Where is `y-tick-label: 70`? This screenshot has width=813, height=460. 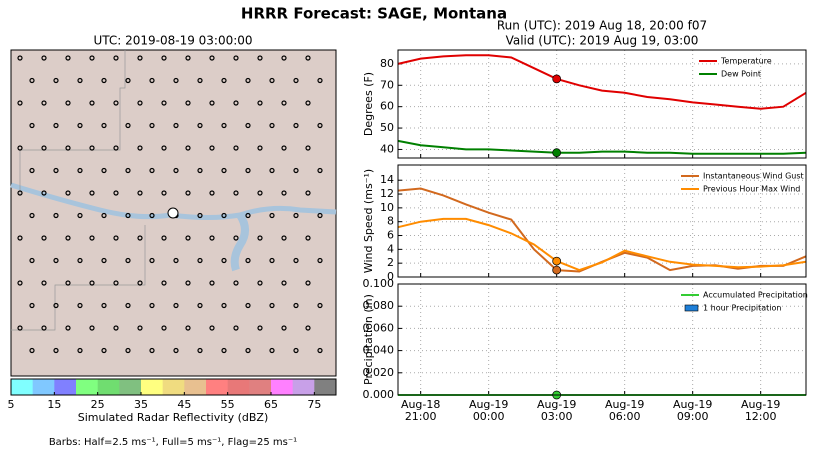 y-tick-label: 70 is located at coordinates (387, 84).